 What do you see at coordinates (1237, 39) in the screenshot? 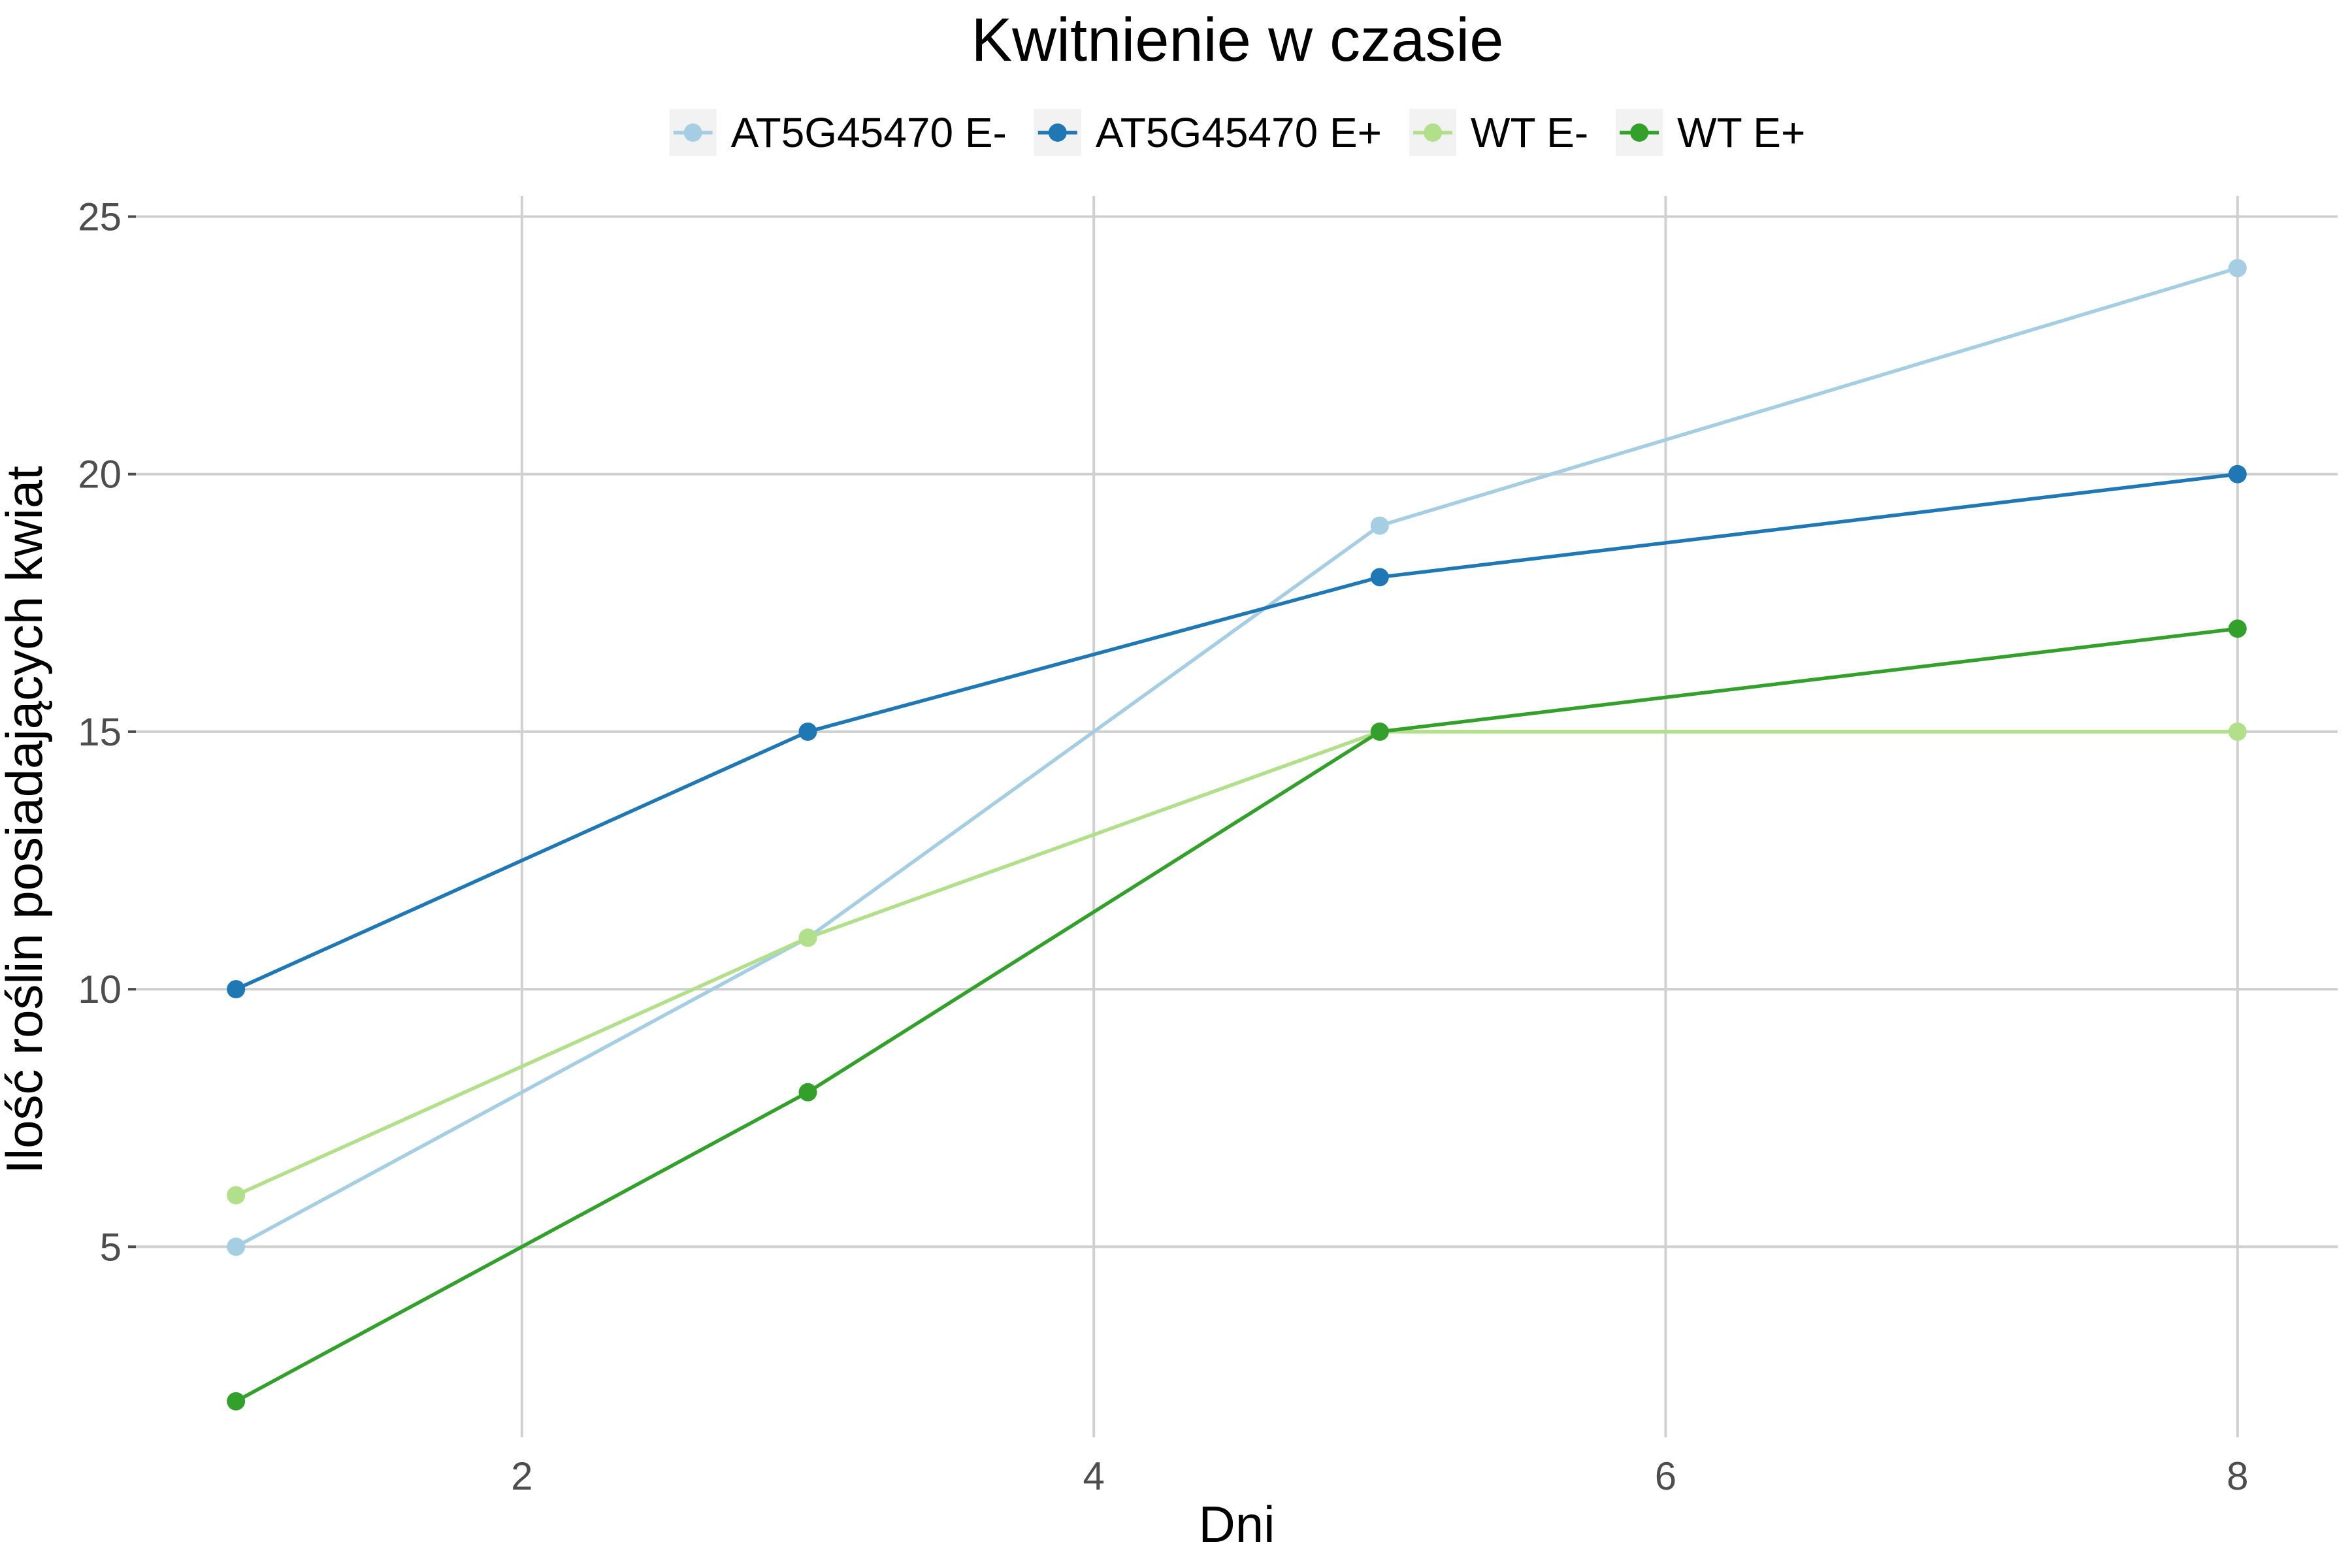
I see `chart-title: Kwitnienie w czasie` at bounding box center [1237, 39].